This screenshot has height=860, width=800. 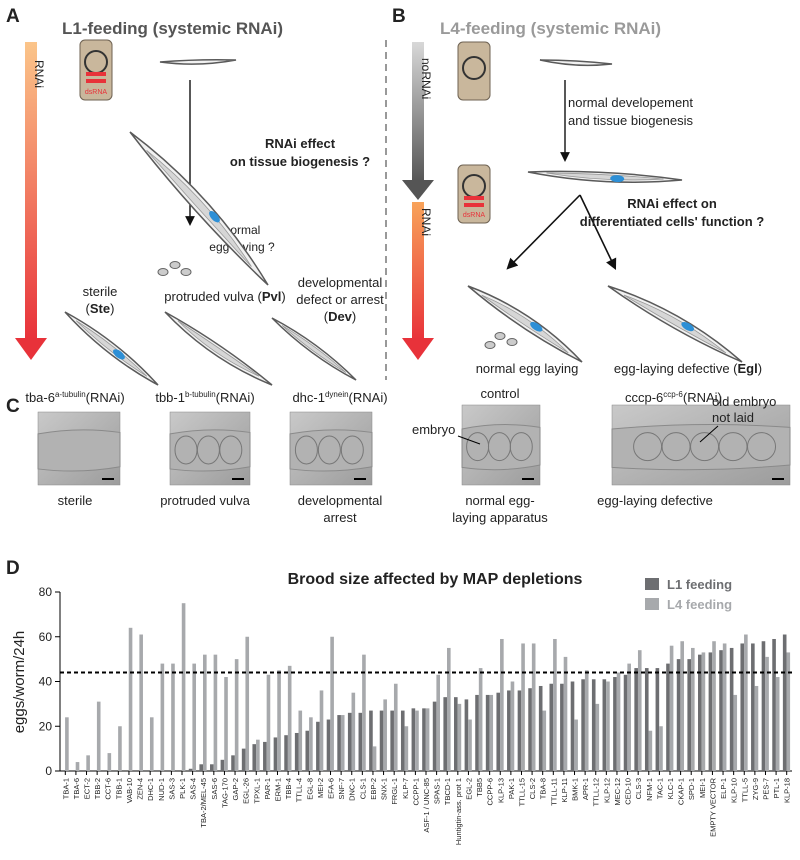 What do you see at coordinates (309, 789) in the screenshot?
I see `x-tick-label: EGL-8` at bounding box center [309, 789].